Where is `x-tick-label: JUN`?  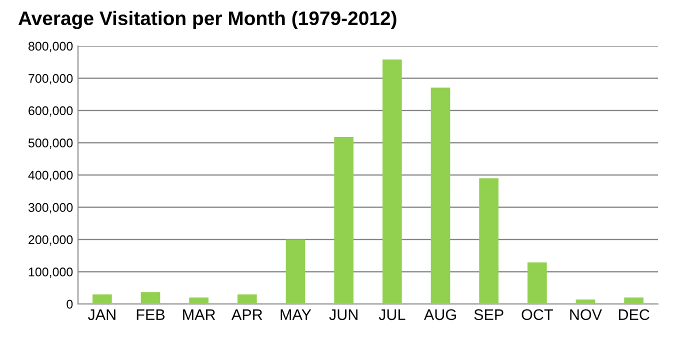 x-tick-label: JUN is located at coordinates (343, 314).